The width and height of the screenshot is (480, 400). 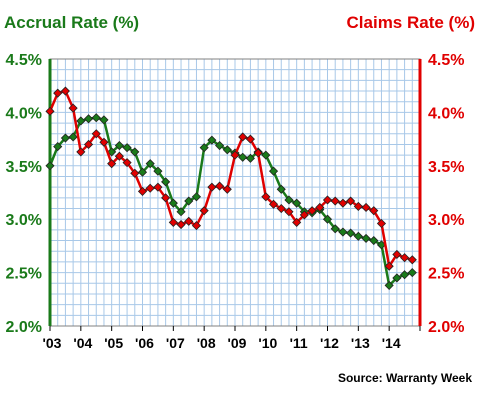 I want to click on left-tick-label: 2.5%, so click(x=24, y=274).